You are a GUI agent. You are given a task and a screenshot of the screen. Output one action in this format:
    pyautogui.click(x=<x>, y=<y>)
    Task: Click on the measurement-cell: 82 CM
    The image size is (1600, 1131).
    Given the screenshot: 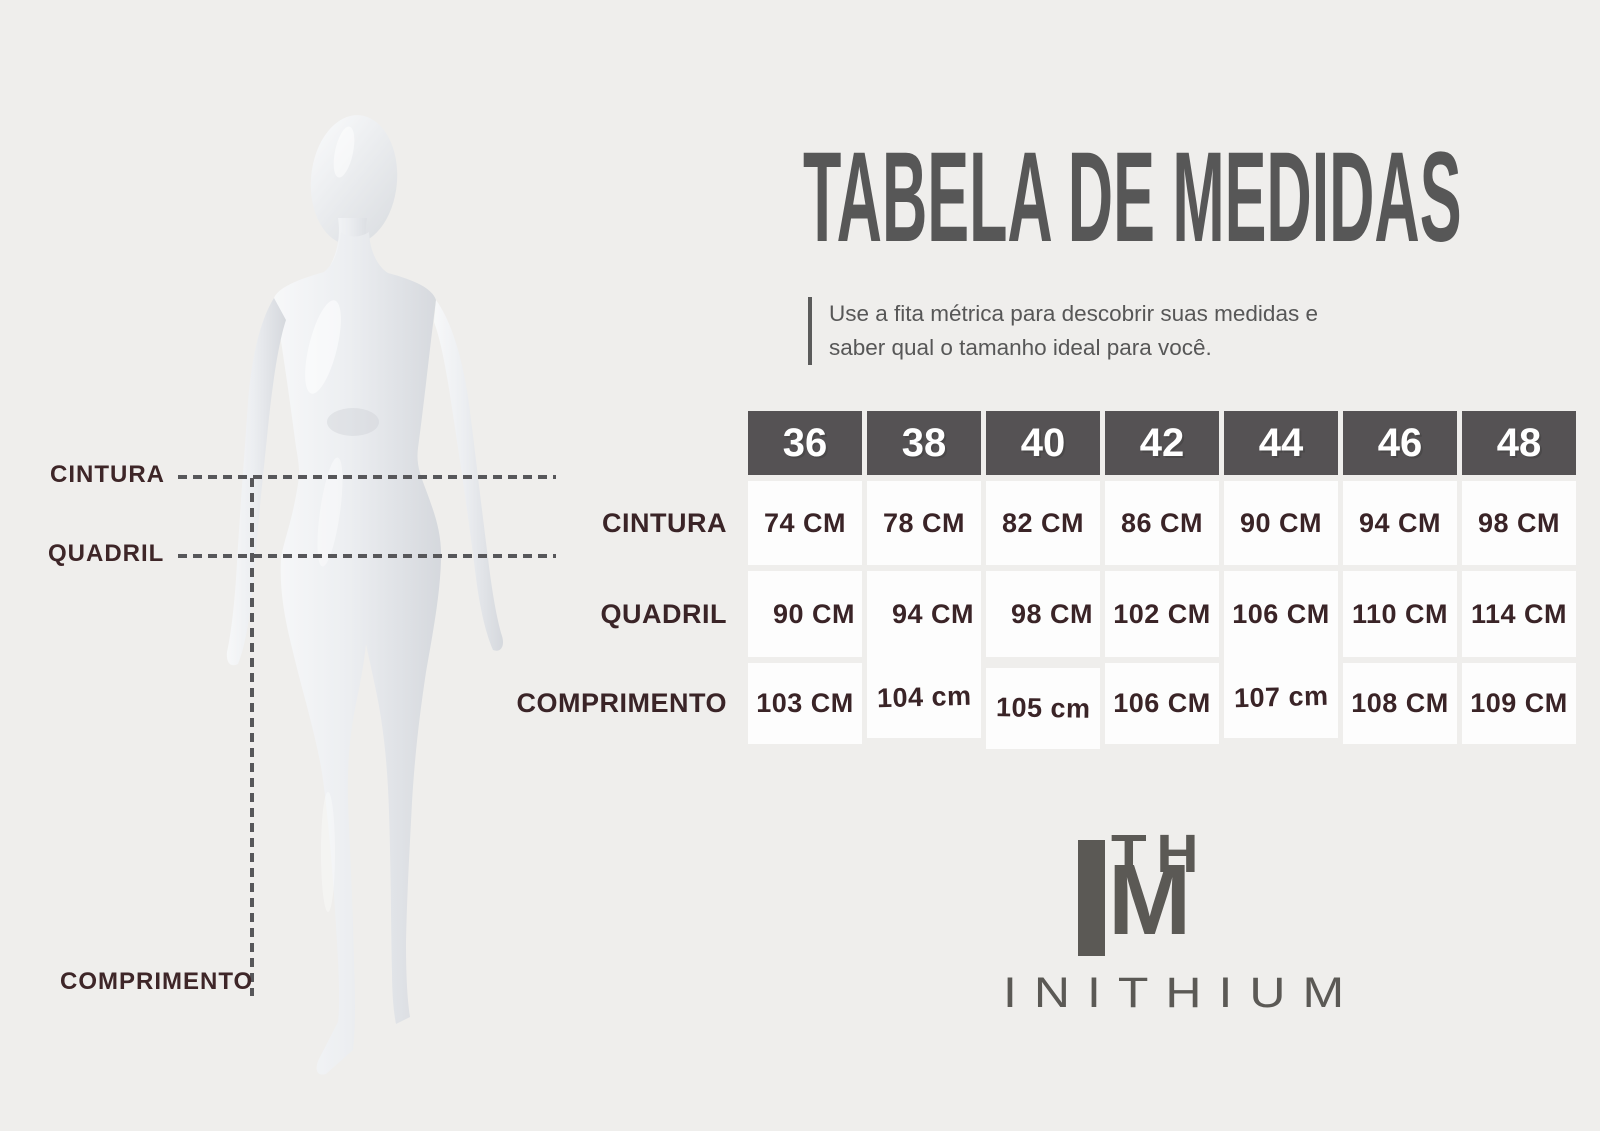 What is the action you would take?
    pyautogui.click(x=1043, y=523)
    